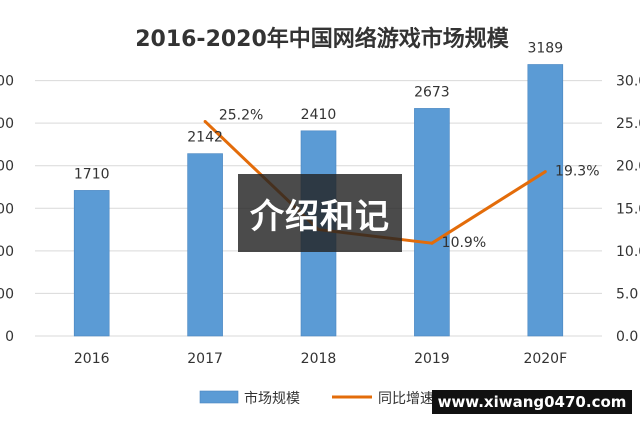  I want to click on x-tick-label: 2016, so click(92, 359).